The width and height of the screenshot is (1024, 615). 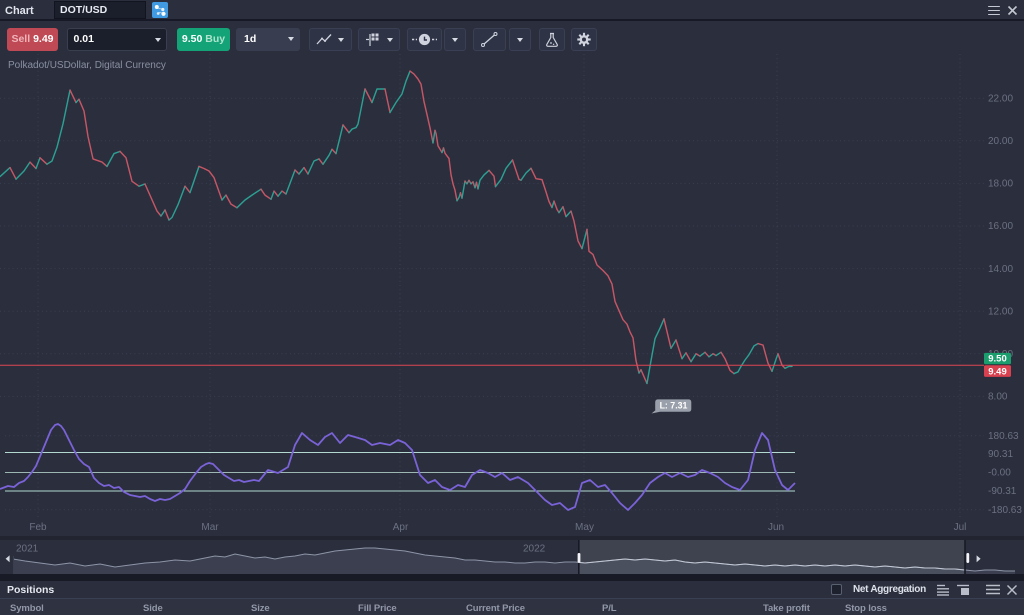 I want to click on svg-text:Polkadot/USDollar, Digital Cur: Polkadot/USDollar, Digital Currency, so click(x=87, y=65).